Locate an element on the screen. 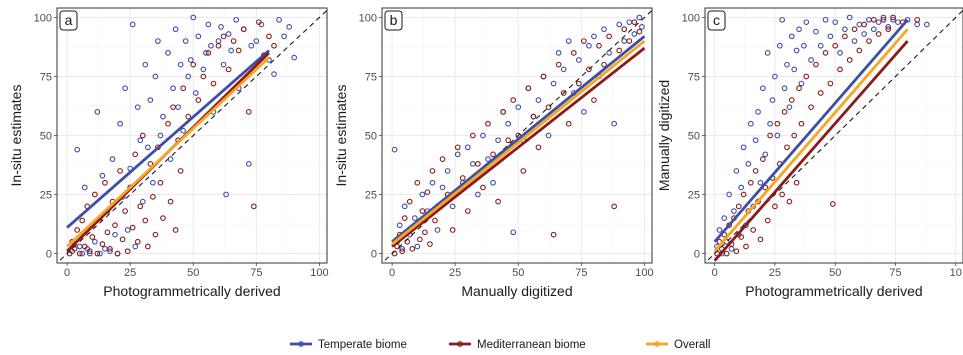 The image size is (963, 355). panel-tag-box is located at coordinates (716, 20).